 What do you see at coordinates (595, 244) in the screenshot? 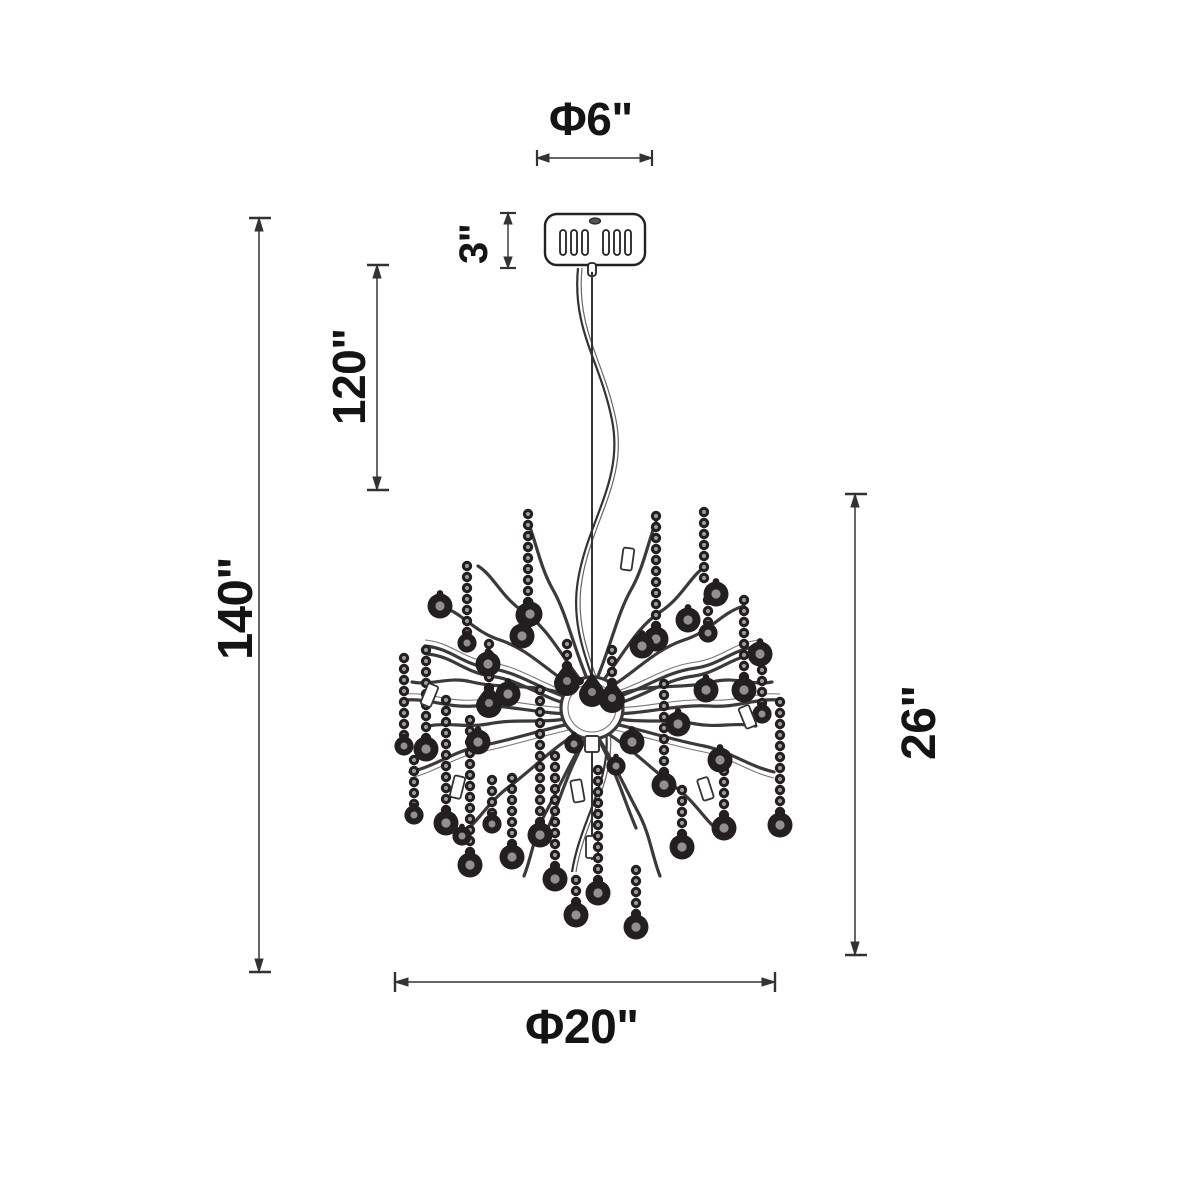
I see `canopy-group` at bounding box center [595, 244].